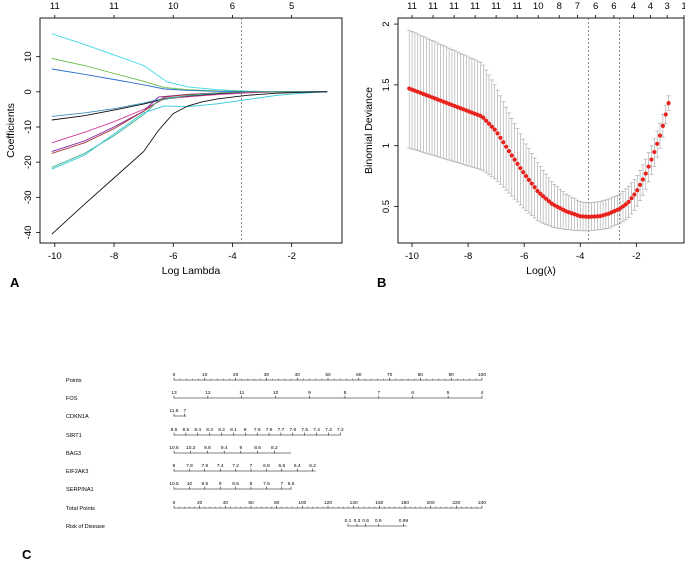 This screenshot has height=561, width=685. What do you see at coordinates (77, 472) in the screenshot?
I see `nomogram-row-label: EIF2AK3` at bounding box center [77, 472].